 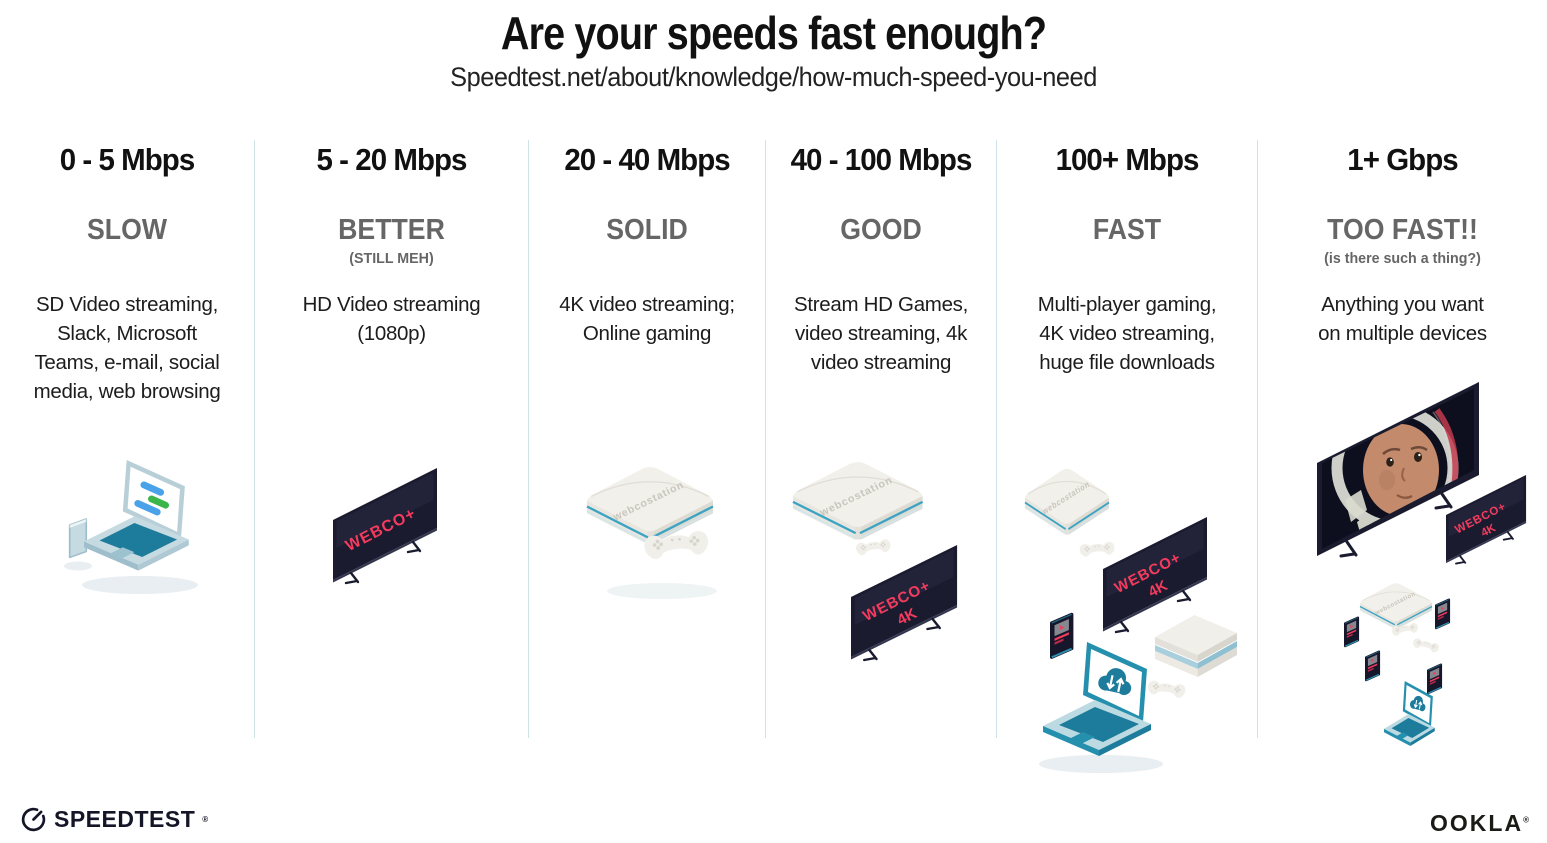 What do you see at coordinates (1402, 230) in the screenshot?
I see `rating-label: TOO FAST!!` at bounding box center [1402, 230].